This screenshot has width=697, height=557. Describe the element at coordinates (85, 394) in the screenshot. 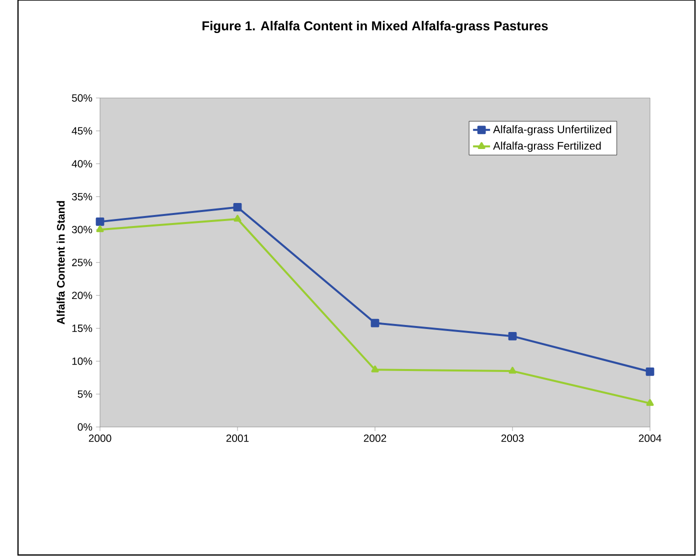

I see `y-tick-label: 5%` at that location.